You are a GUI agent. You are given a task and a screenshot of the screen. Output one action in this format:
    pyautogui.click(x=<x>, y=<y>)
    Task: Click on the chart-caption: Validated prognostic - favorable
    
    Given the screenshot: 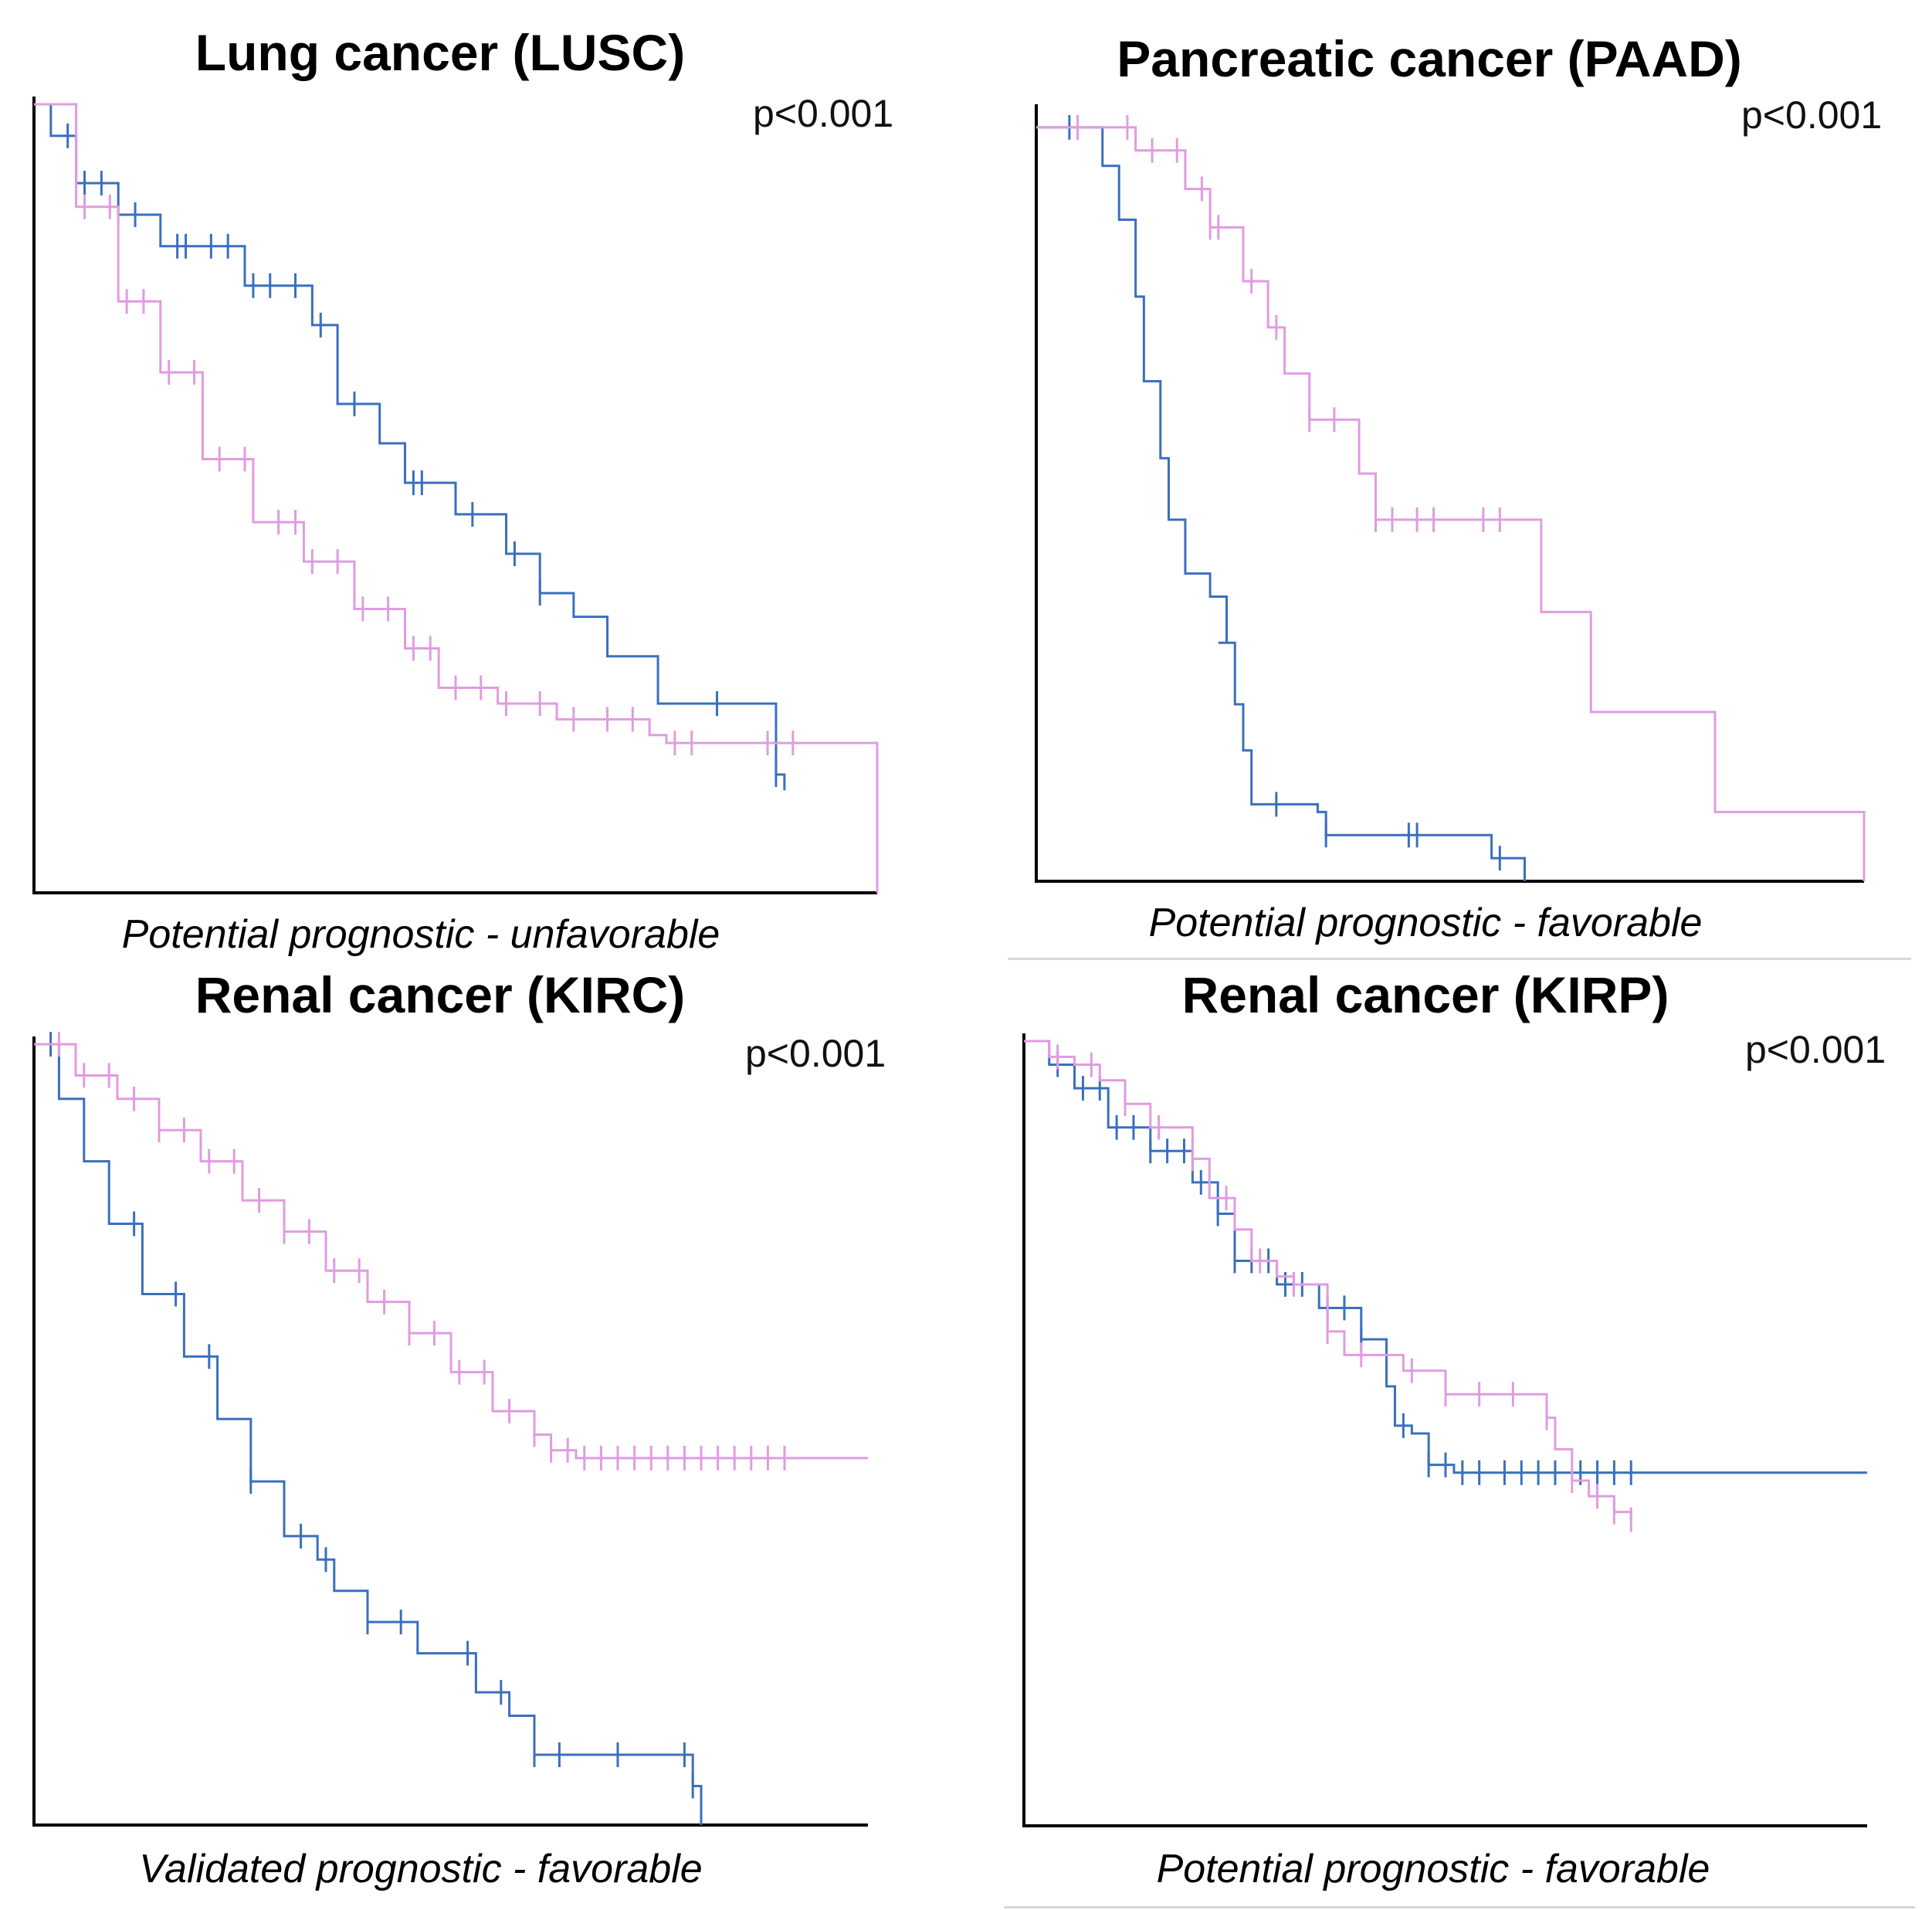 What is the action you would take?
    pyautogui.click(x=421, y=1869)
    